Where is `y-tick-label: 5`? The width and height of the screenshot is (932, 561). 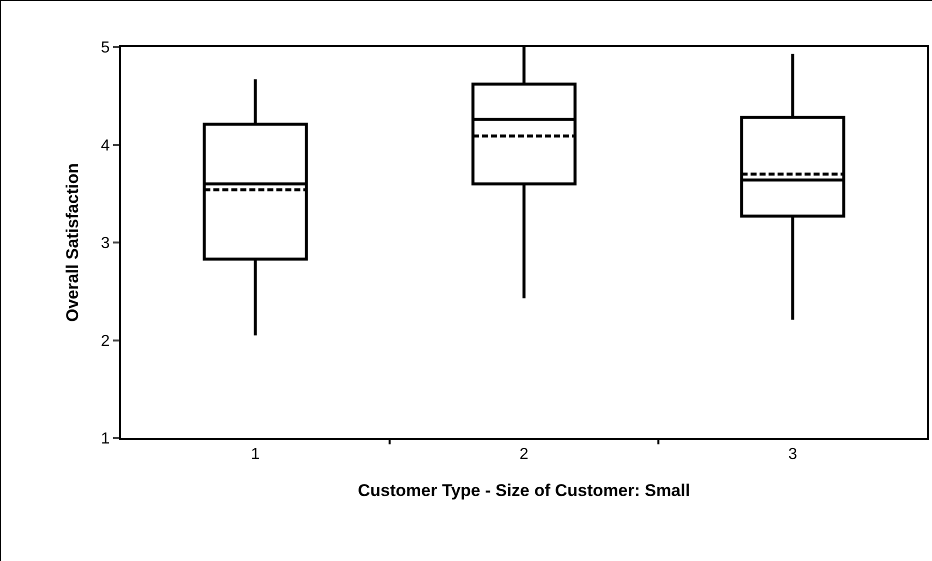
y-tick-label: 5 is located at coordinates (105, 48).